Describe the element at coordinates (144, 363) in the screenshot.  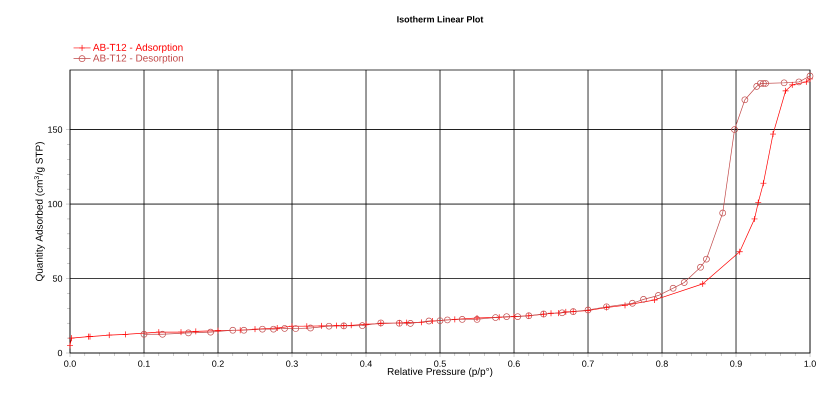
I see `x-tick-label: 0.1` at that location.